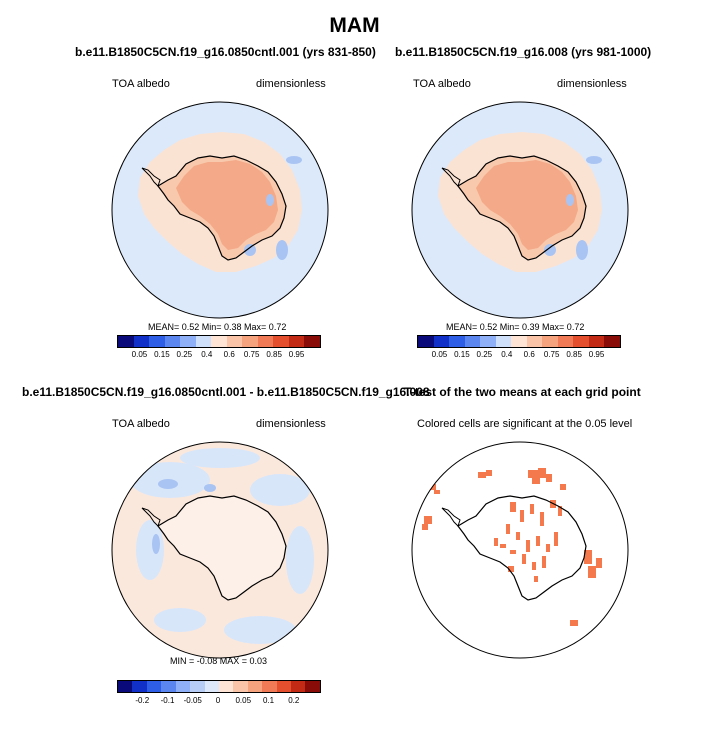 The image size is (709, 735). Describe the element at coordinates (529, 354) in the screenshot. I see `colorbar-tick-label: 0.6` at that location.